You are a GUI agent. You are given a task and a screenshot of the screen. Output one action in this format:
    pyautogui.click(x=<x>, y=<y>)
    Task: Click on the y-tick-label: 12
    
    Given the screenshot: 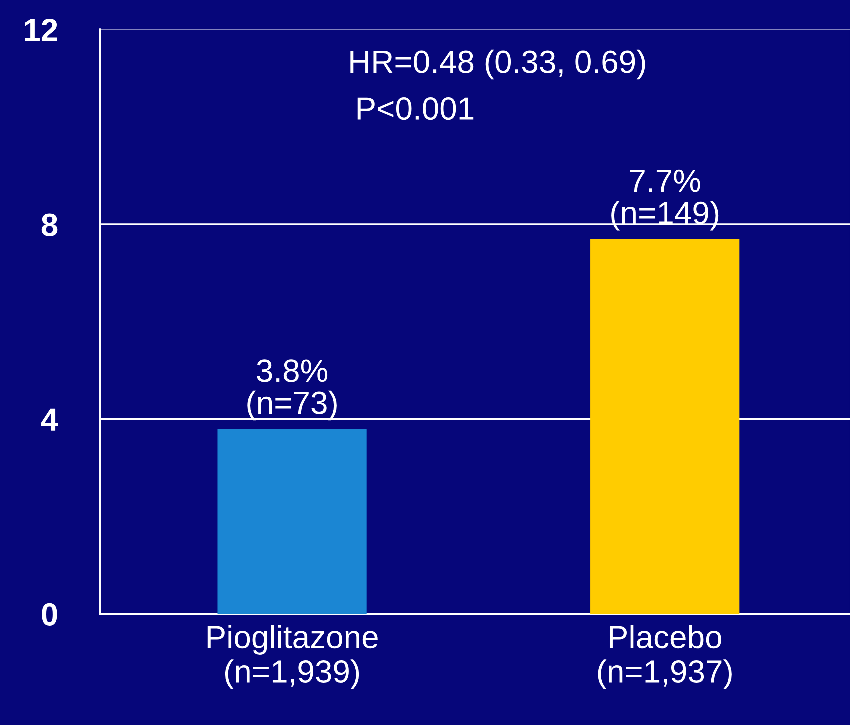 What is the action you would take?
    pyautogui.click(x=41, y=30)
    